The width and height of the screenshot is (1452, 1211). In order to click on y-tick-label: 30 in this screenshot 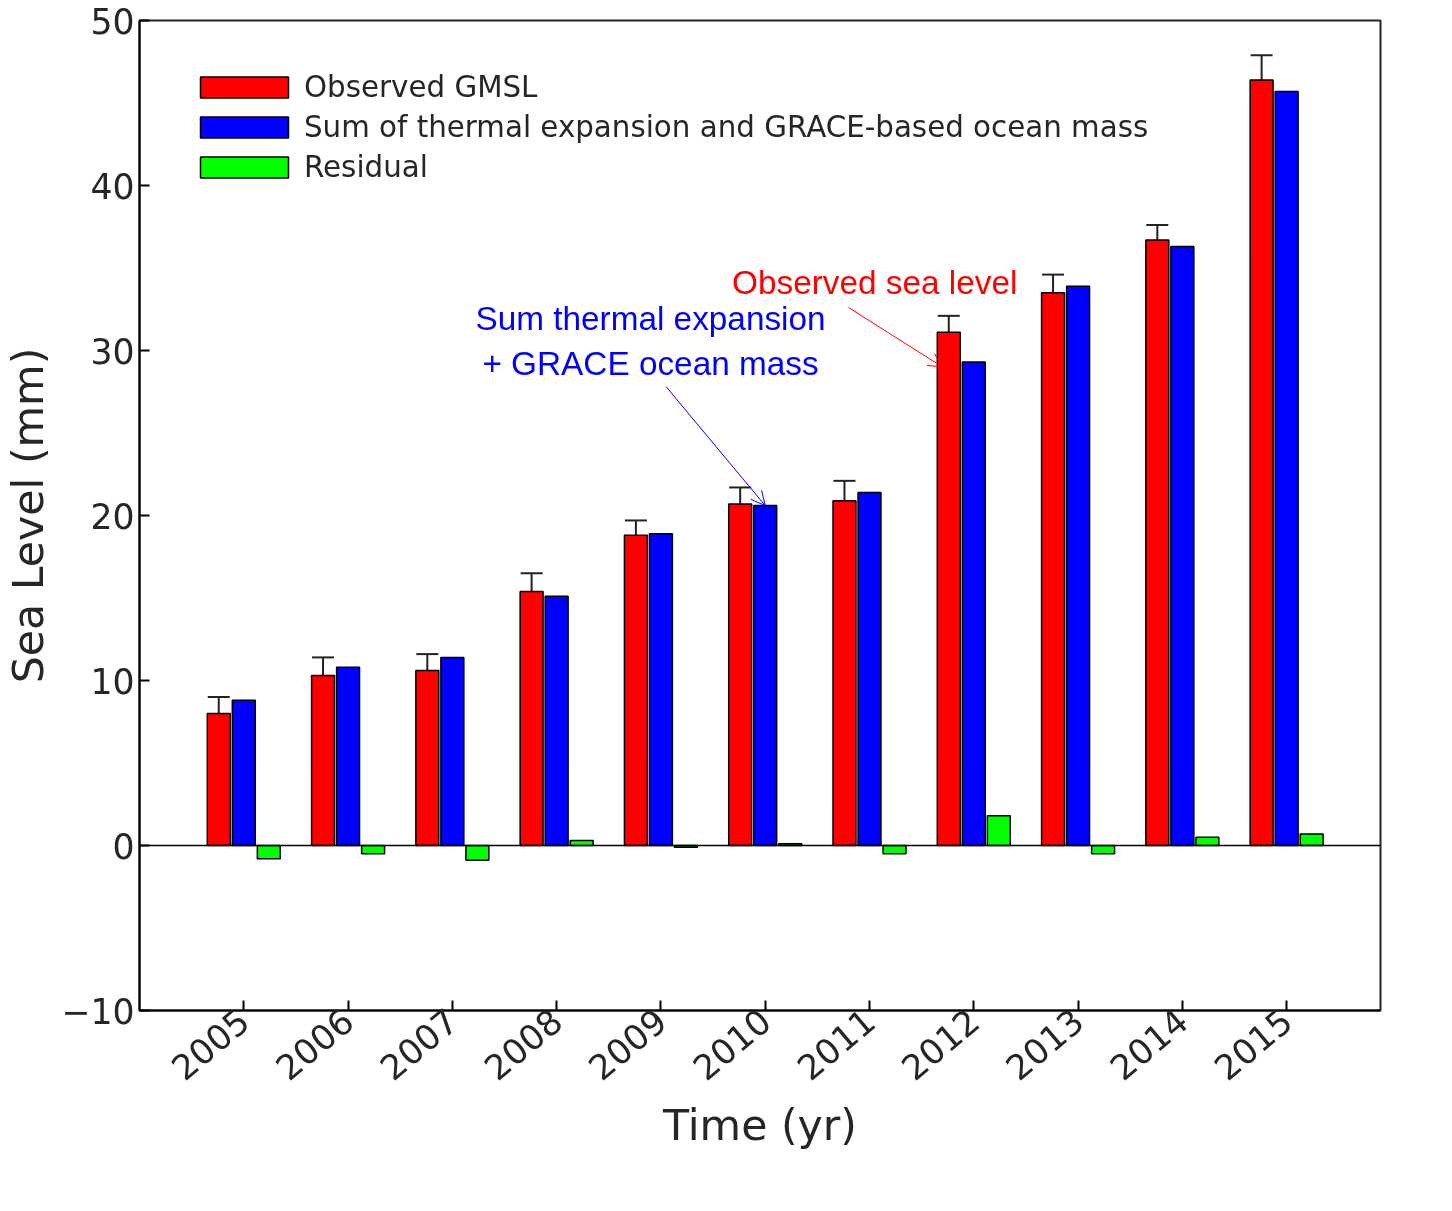, I will do `click(112, 351)`.